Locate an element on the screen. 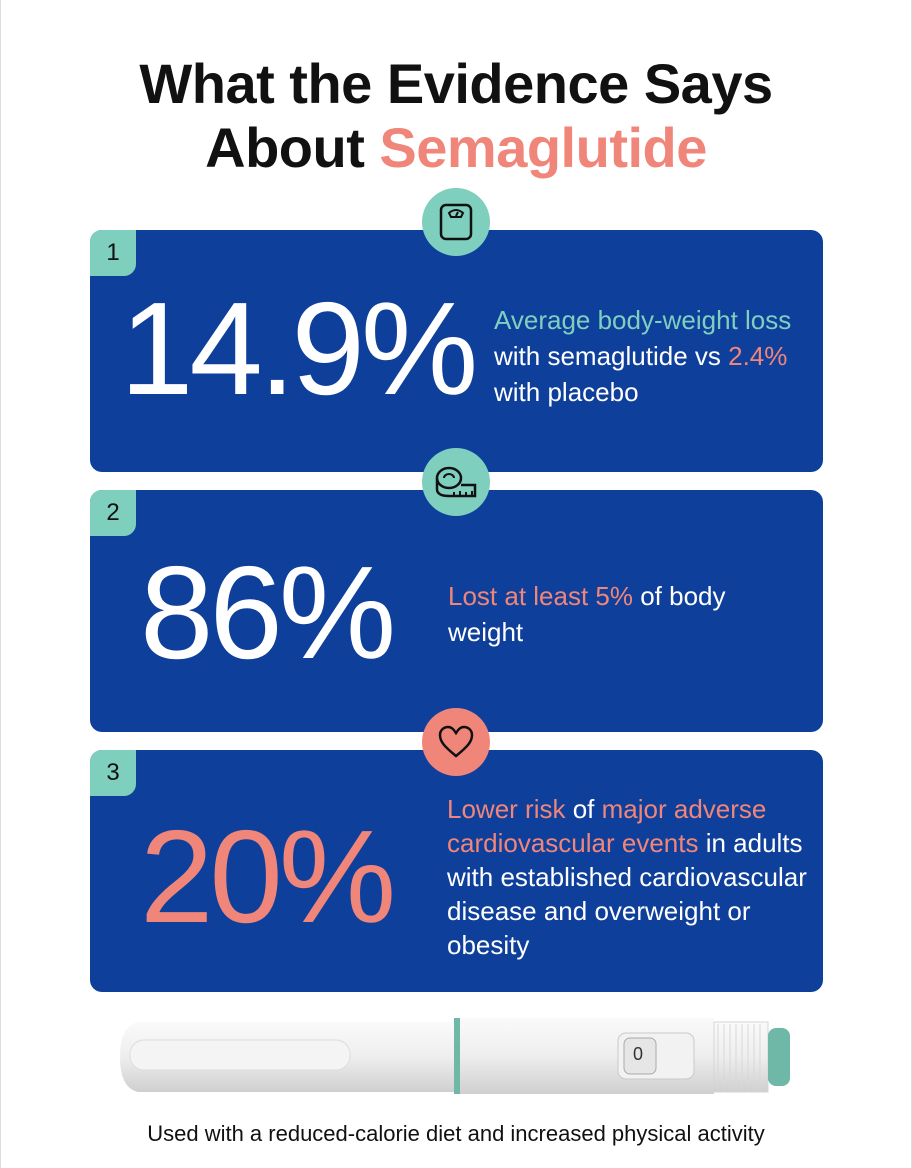 The width and height of the screenshot is (912, 1168). dose-display: 0 is located at coordinates (638, 1054).